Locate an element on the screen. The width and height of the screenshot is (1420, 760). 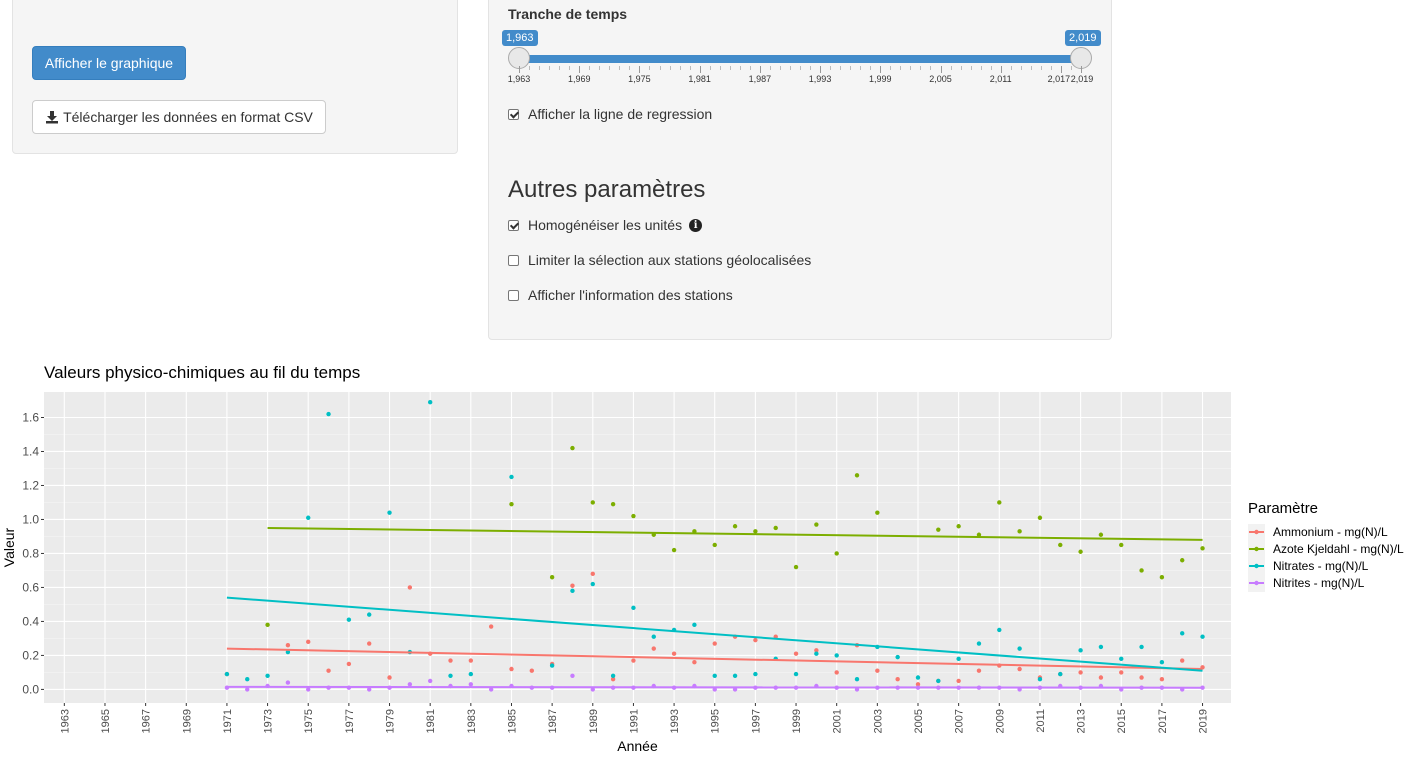
slider-tick-label: 1,969 is located at coordinates (579, 79).